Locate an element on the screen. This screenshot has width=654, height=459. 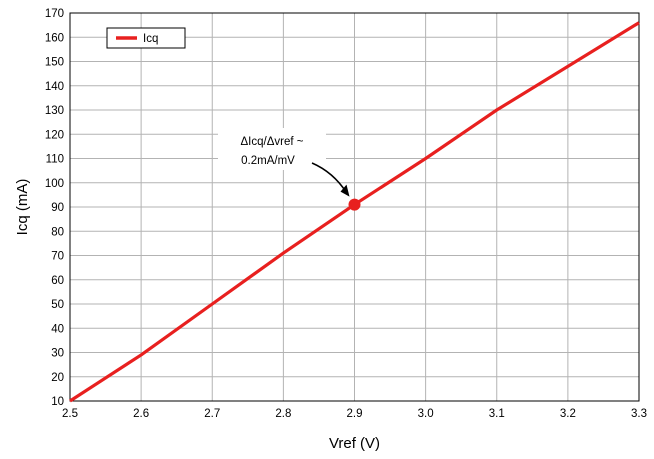
x-tick-label: 3.3 is located at coordinates (639, 414).